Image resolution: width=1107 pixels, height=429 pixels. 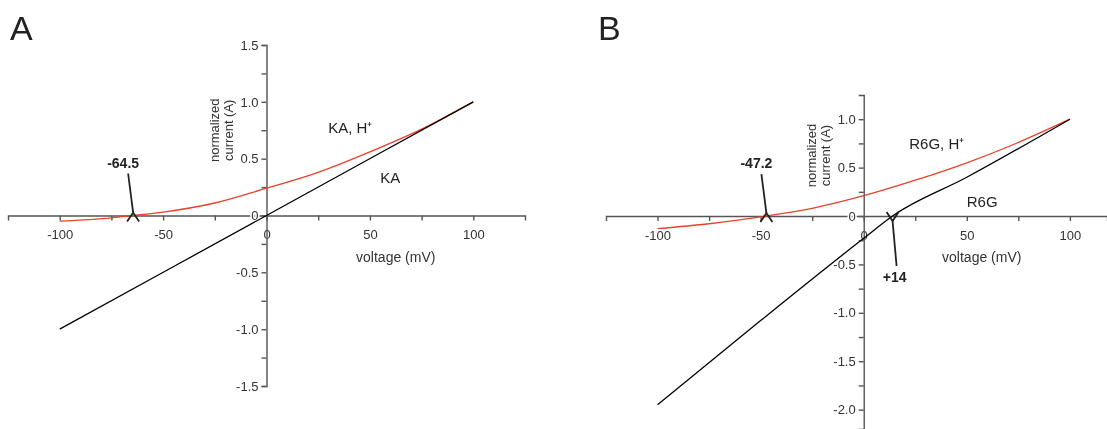 What do you see at coordinates (21, 28) in the screenshot?
I see `chart-title: A` at bounding box center [21, 28].